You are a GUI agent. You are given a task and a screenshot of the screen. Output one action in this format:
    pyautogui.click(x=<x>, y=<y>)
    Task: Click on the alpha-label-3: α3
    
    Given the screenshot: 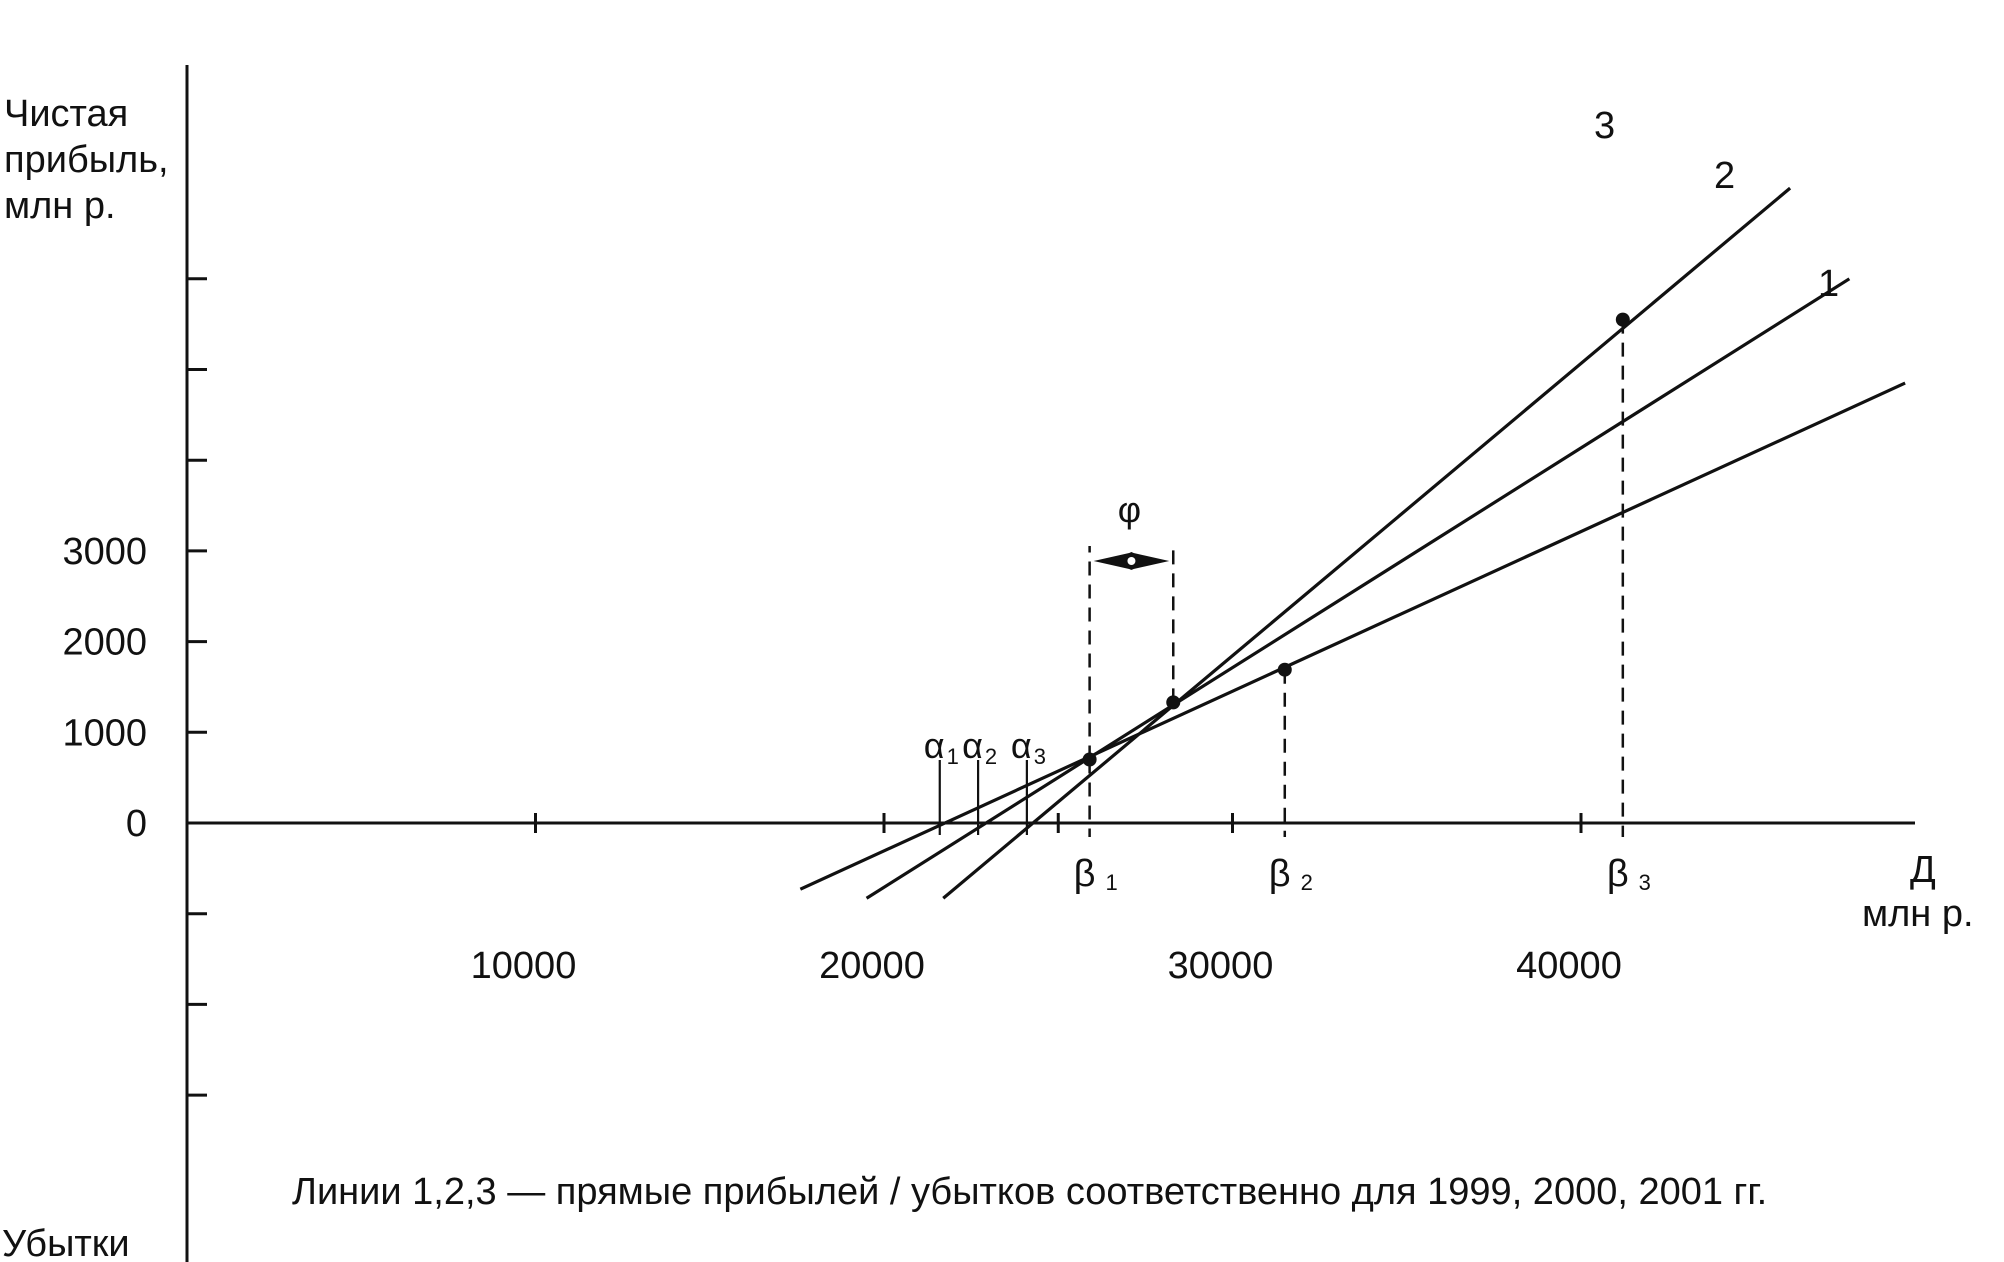 What is the action you would take?
    pyautogui.click(x=1028, y=747)
    